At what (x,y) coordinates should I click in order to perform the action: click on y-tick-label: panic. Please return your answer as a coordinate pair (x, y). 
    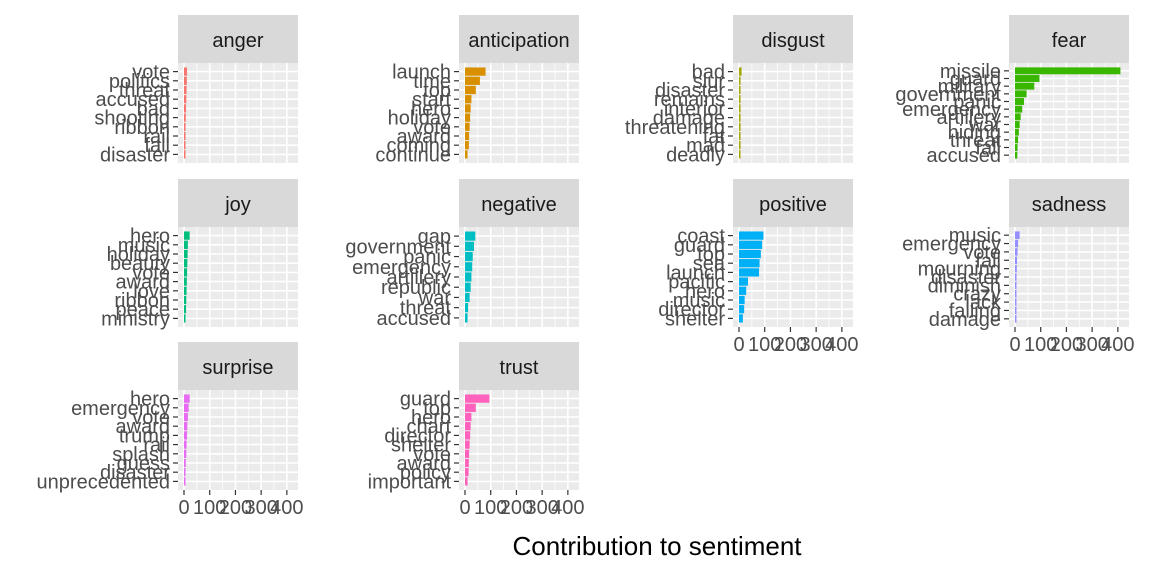
    Looking at the image, I should click on (427, 258).